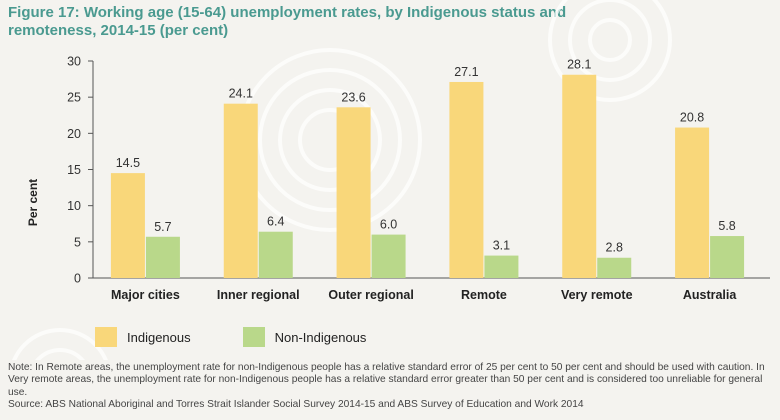  I want to click on value-label: 14.5, so click(128, 163).